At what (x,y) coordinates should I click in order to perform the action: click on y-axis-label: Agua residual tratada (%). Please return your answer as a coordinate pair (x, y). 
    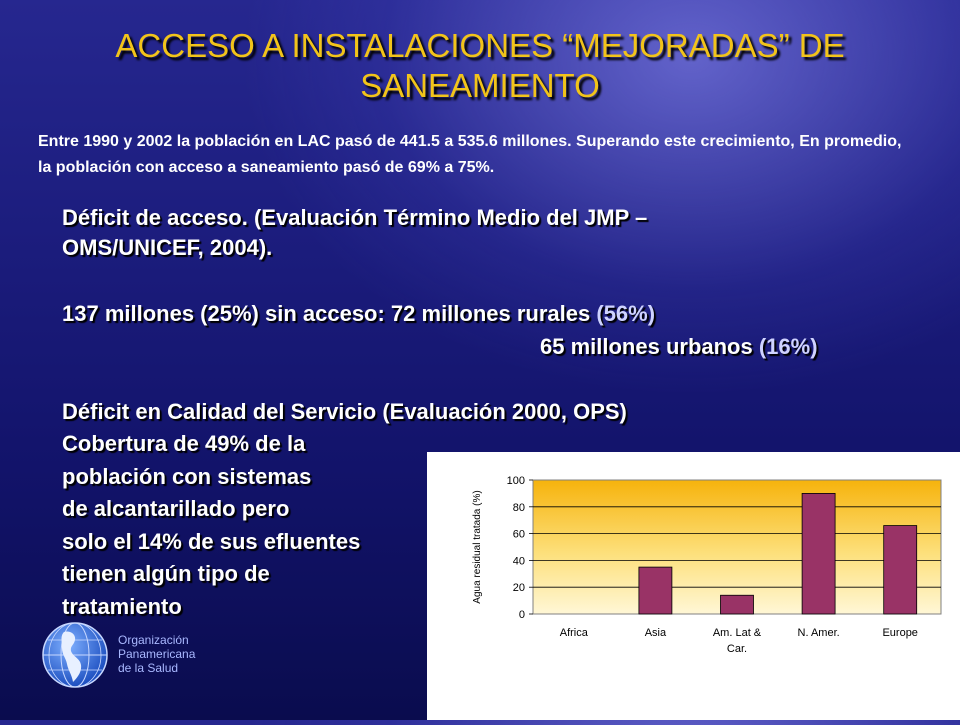
    Looking at the image, I should click on (477, 546).